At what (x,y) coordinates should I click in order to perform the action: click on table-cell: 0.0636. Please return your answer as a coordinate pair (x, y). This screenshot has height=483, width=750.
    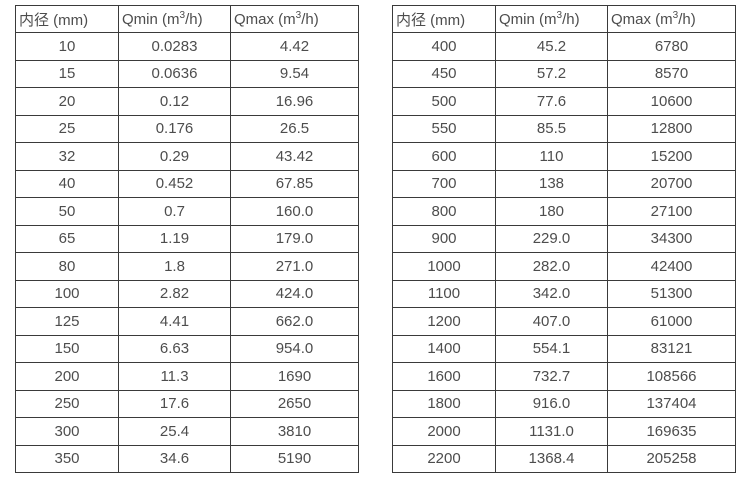
    Looking at the image, I should click on (174, 73).